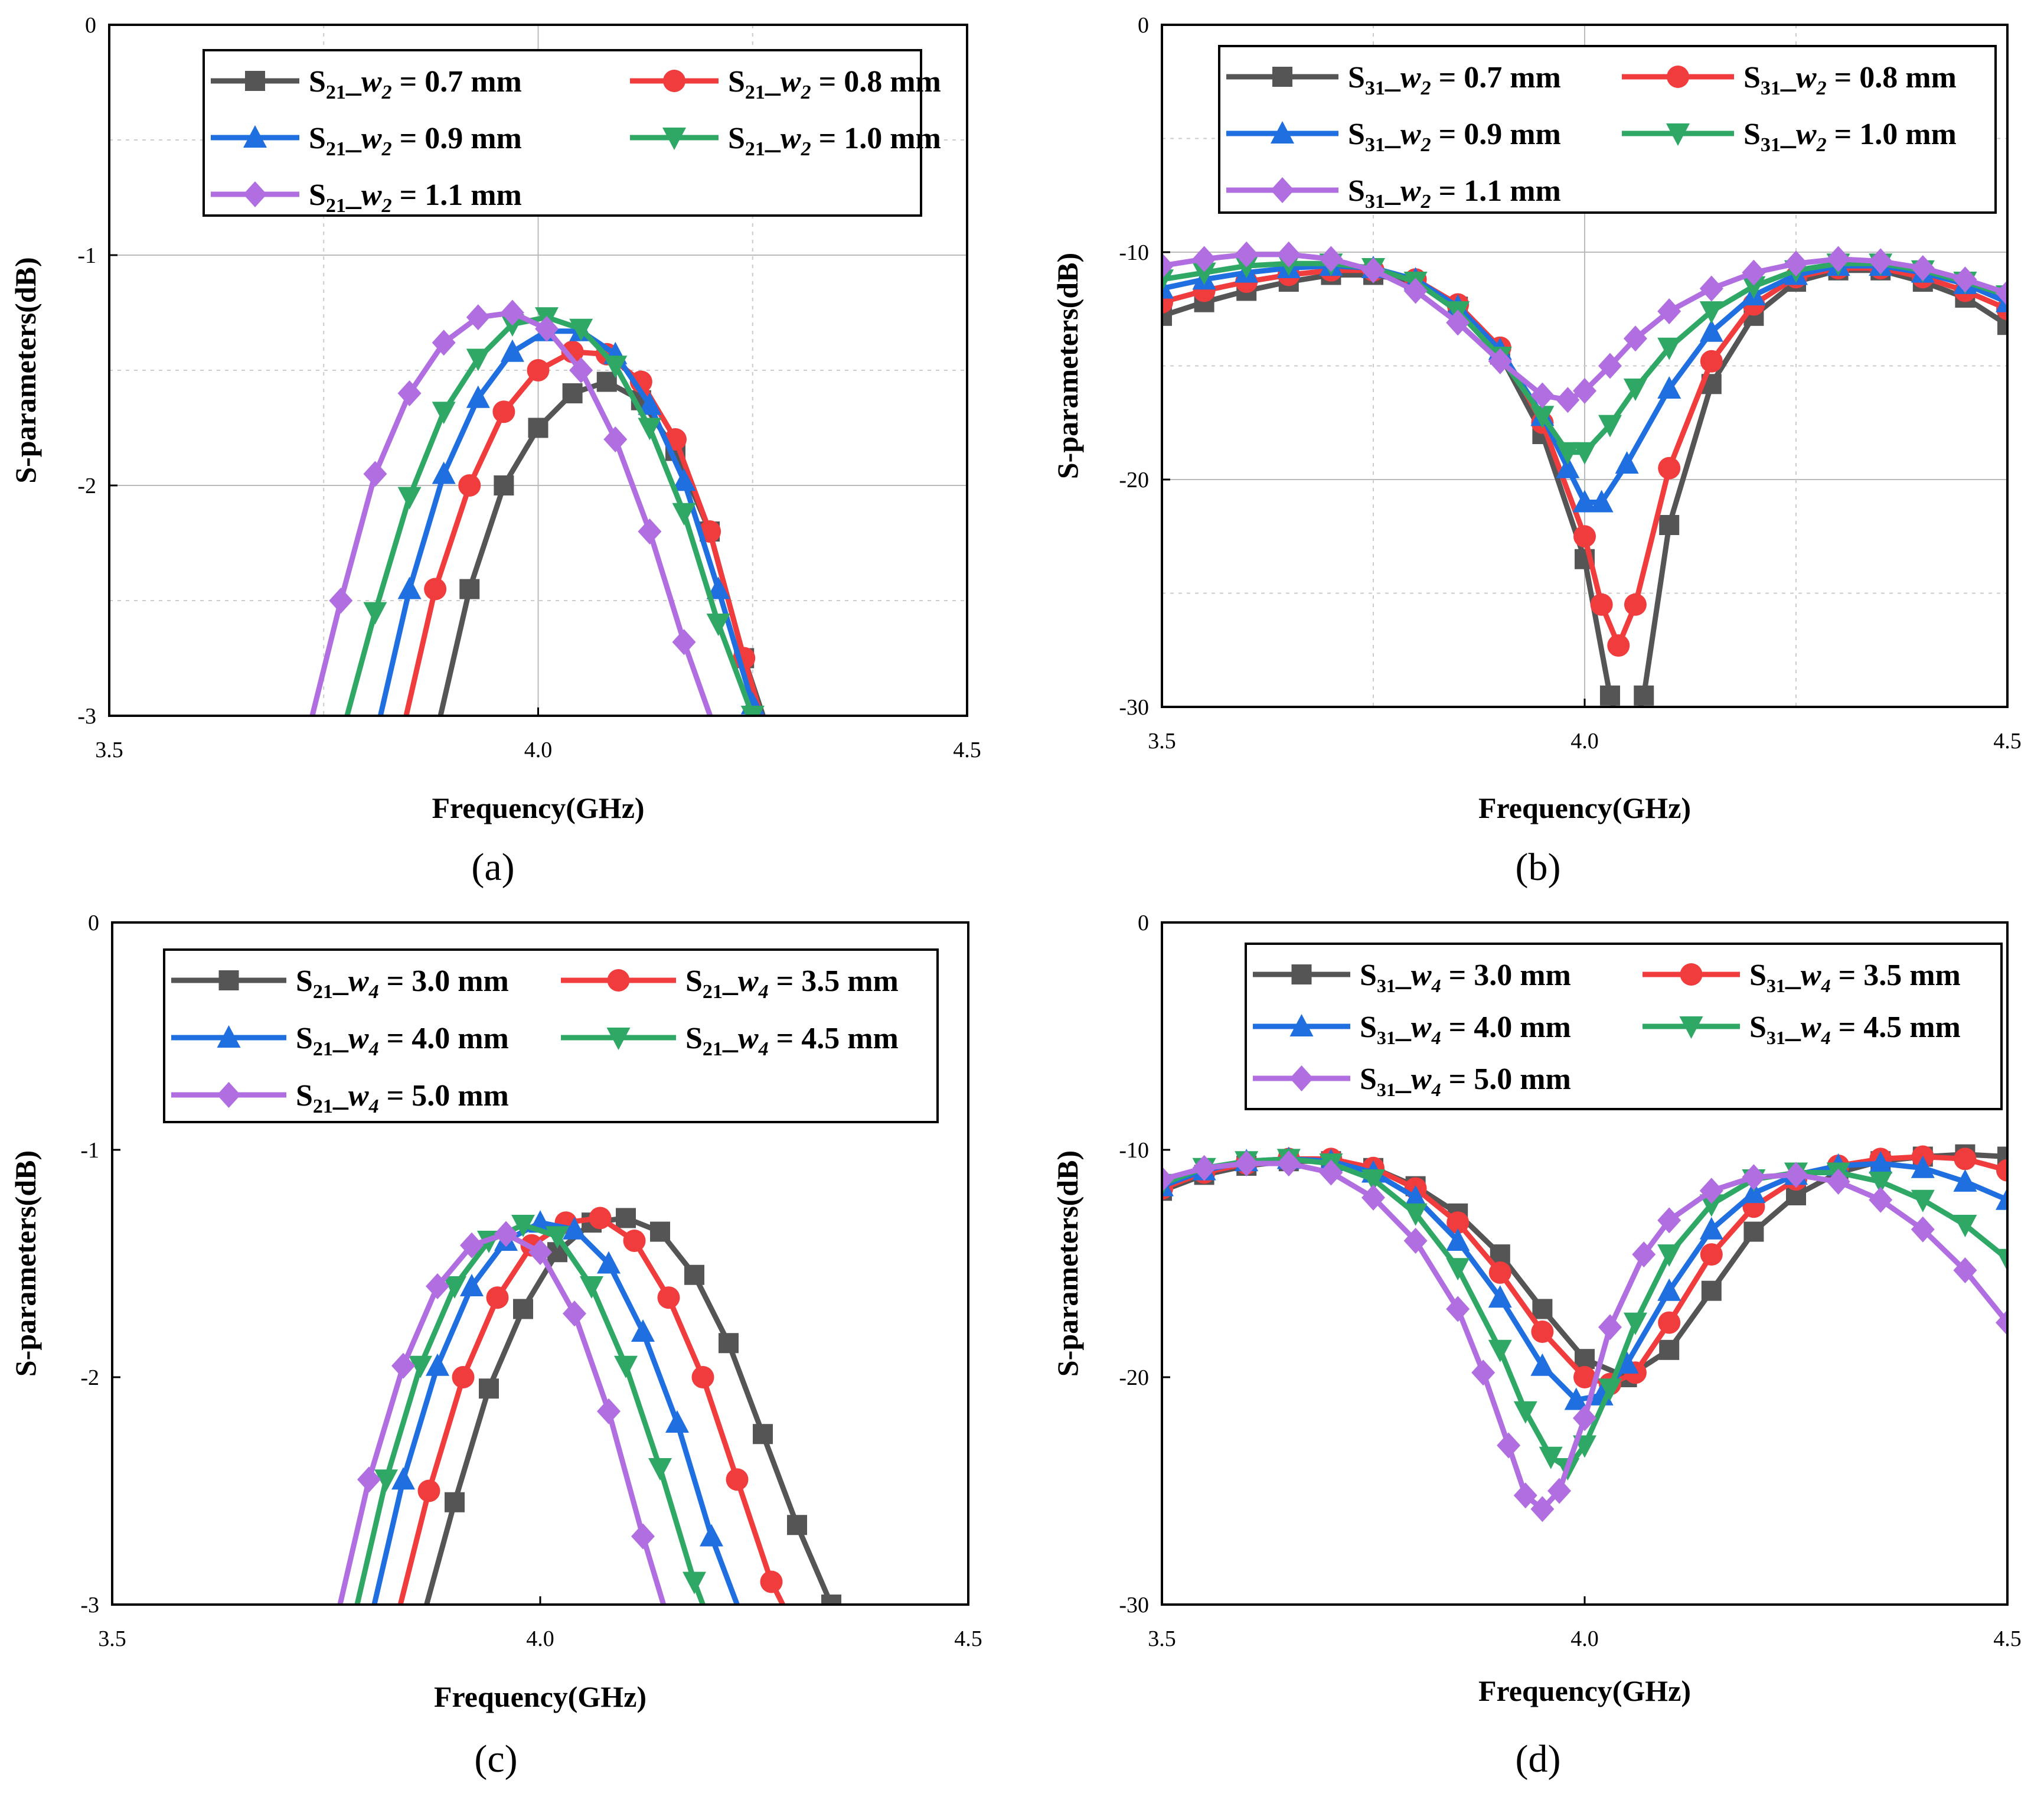  I want to click on y-tick-label: -2, so click(90, 1377).